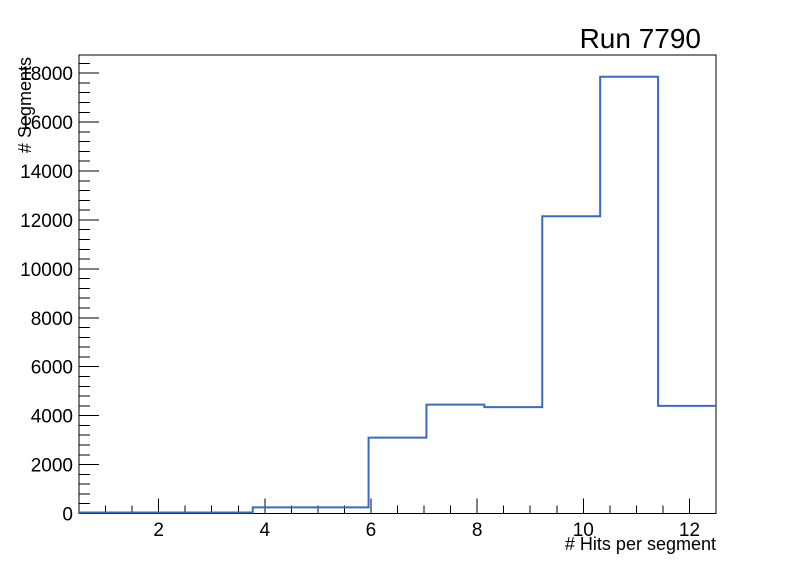  I want to click on y-tick-label: 2000, so click(52, 466).